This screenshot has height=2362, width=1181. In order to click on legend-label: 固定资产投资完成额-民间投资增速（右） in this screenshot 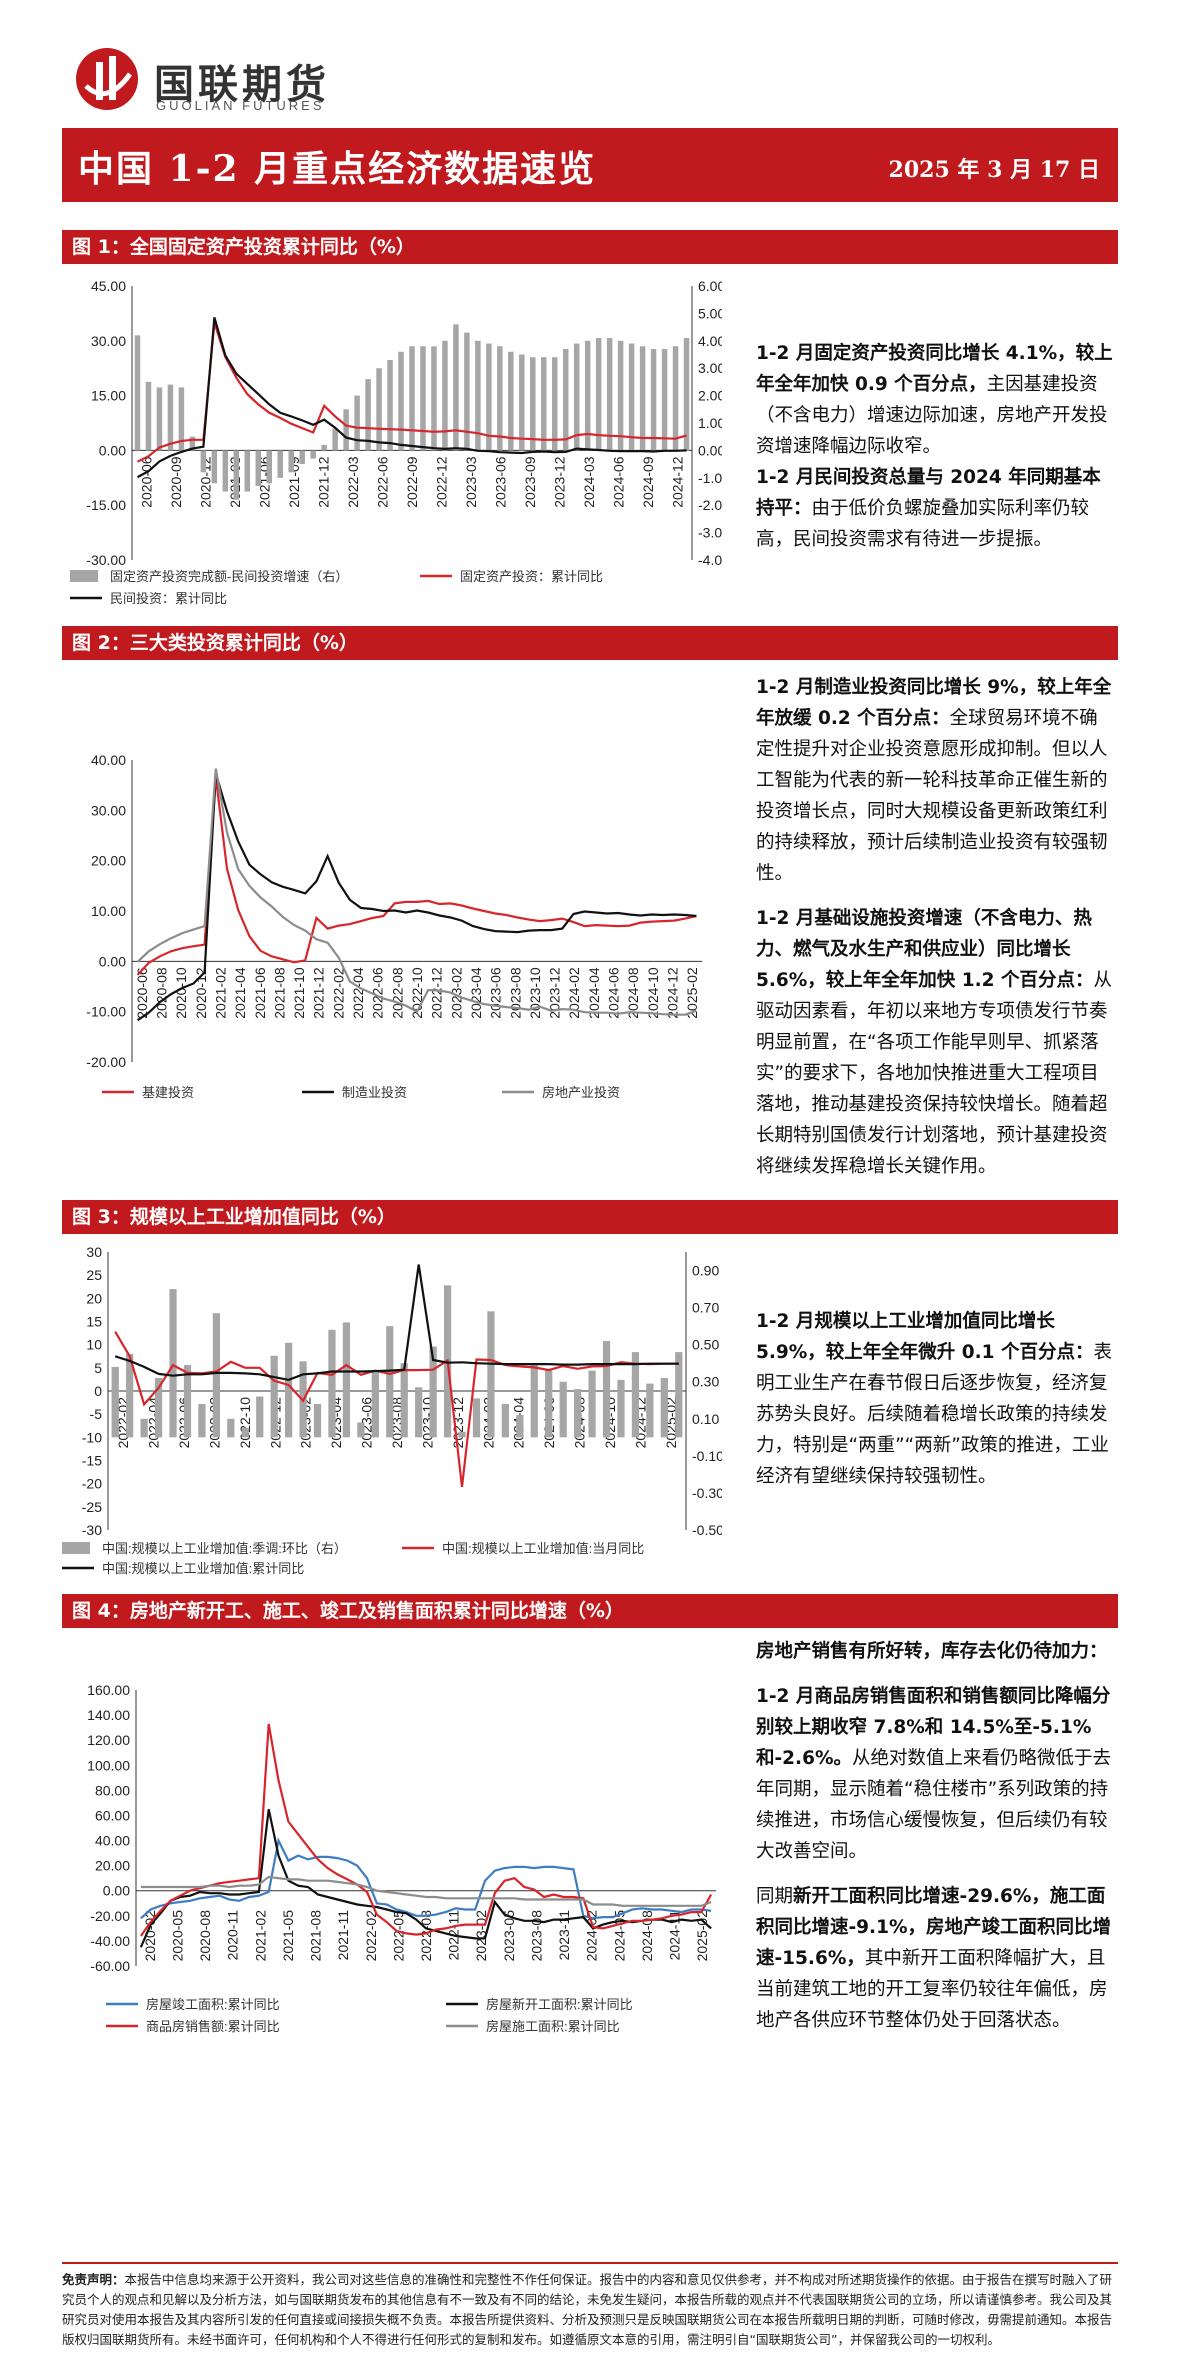, I will do `click(229, 576)`.